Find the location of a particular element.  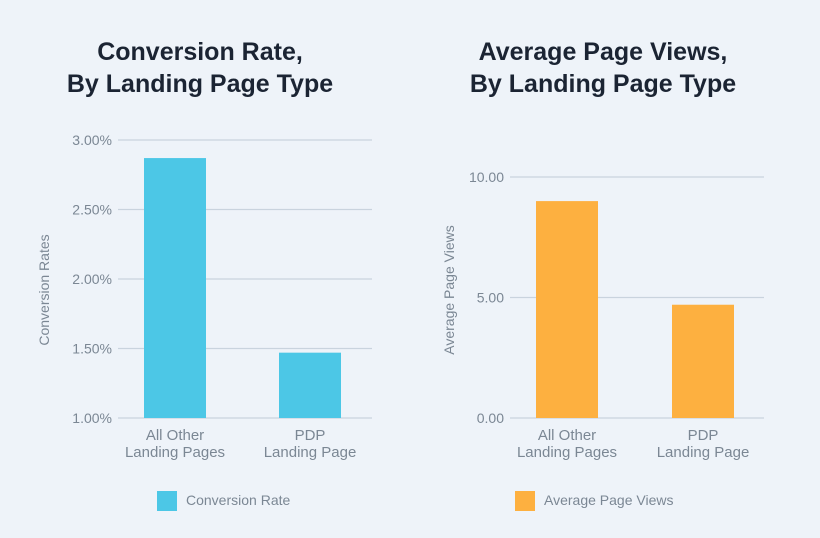

y-tick-label: 2.00% is located at coordinates (92, 279).